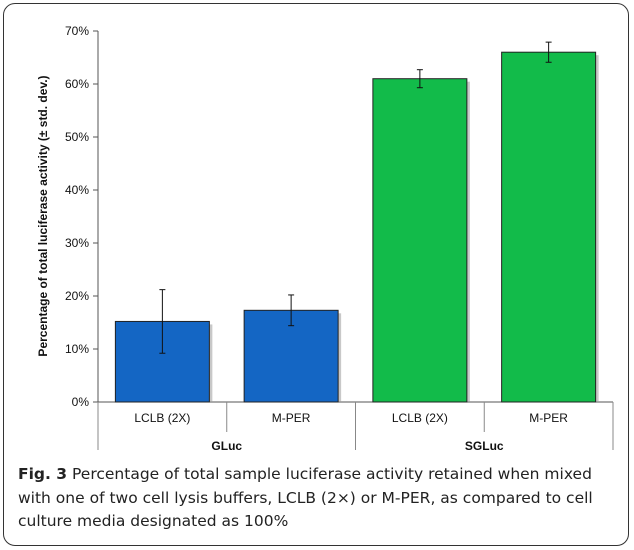  I want to click on y-tick-label: 0%, so click(81, 402).